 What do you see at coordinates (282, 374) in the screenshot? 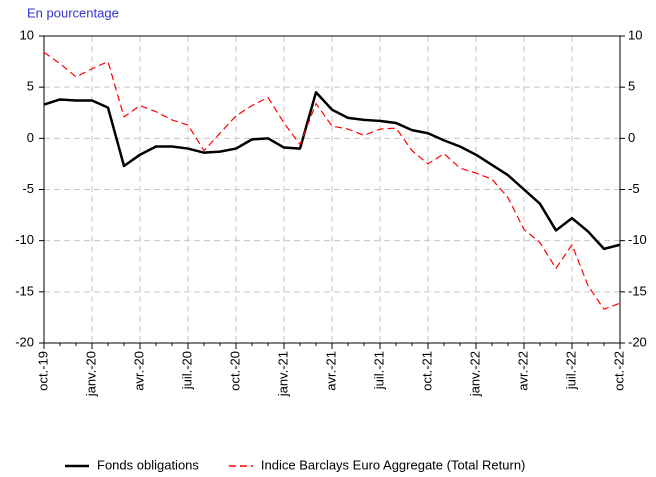
I see `x-tick-label: janv.-21` at bounding box center [282, 374].